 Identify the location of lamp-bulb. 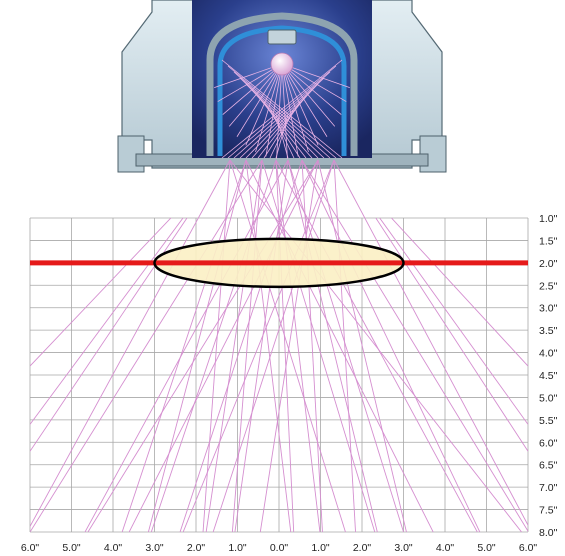
(282, 64).